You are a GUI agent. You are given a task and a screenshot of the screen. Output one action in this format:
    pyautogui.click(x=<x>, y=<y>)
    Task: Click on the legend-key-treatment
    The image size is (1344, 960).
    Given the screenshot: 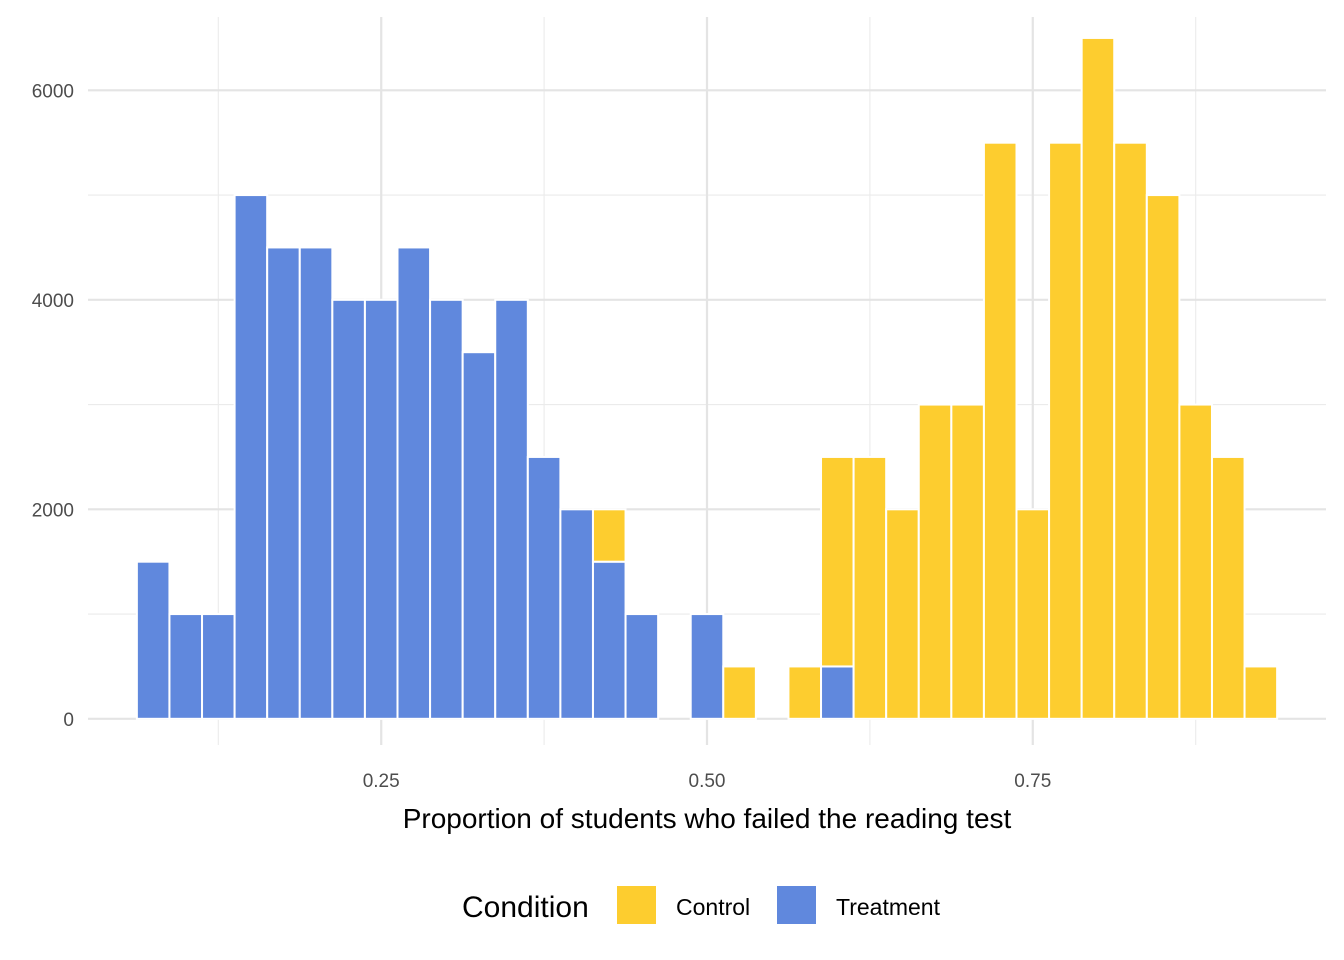 What is the action you would take?
    pyautogui.click(x=796, y=905)
    